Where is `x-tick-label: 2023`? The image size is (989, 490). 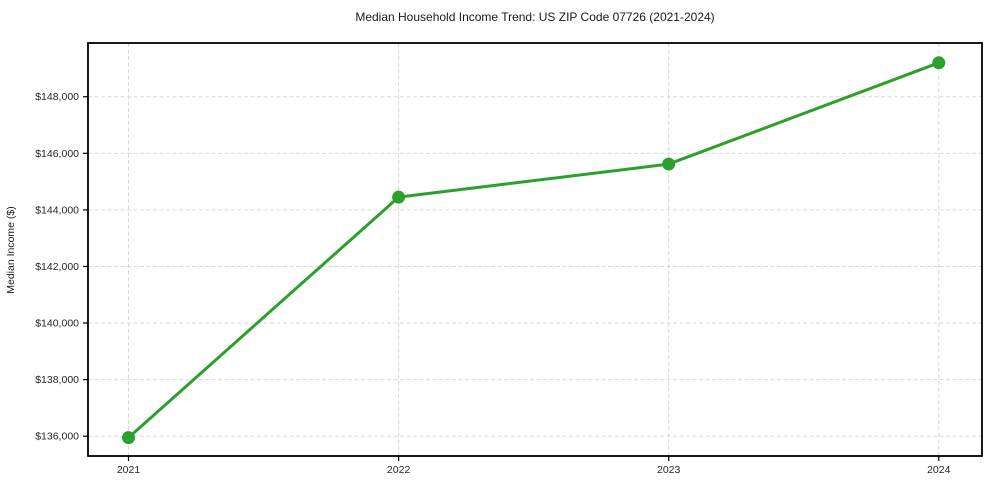 x-tick-label: 2023 is located at coordinates (669, 470).